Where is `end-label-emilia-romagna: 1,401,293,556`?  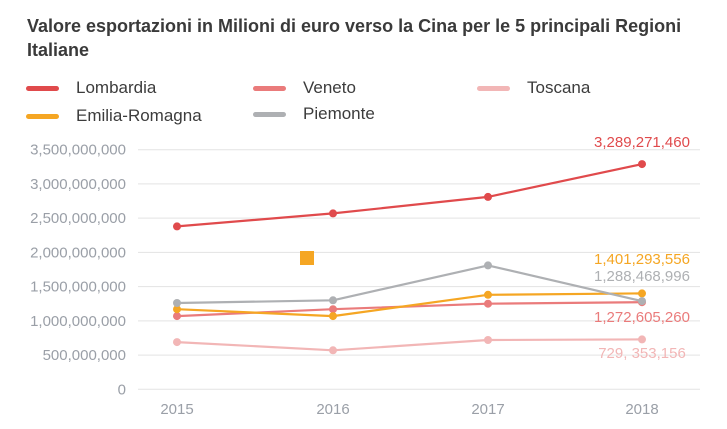
end-label-emilia-romagna: 1,401,293,556 is located at coordinates (642, 259).